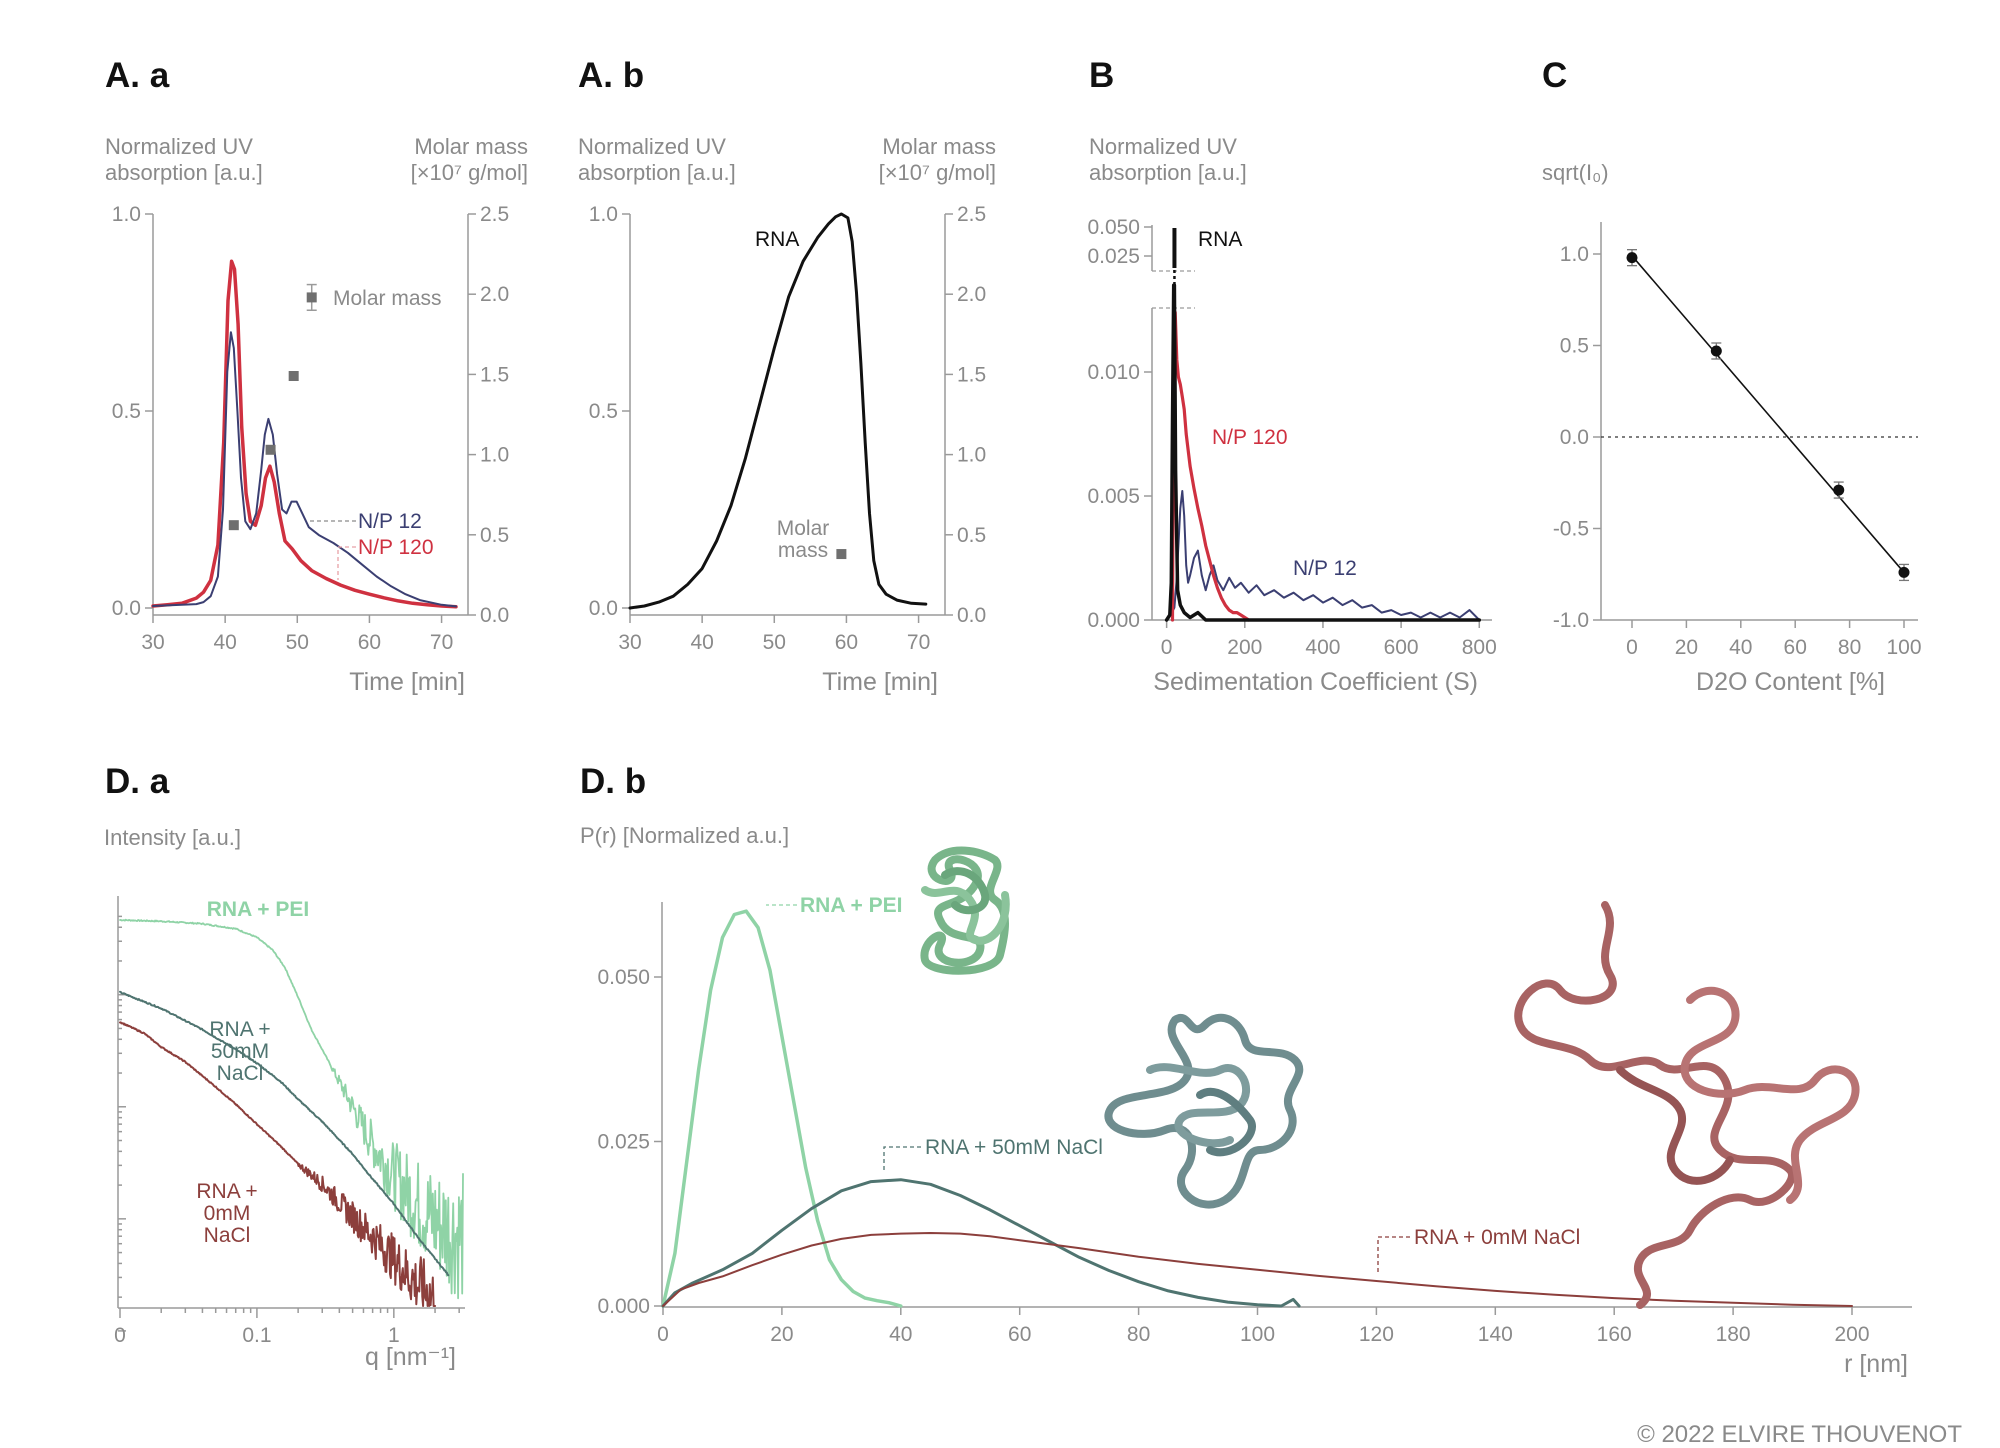 This screenshot has width=2000, height=1448. What do you see at coordinates (1497, 1237) in the screenshot?
I see `label-0-Db: RNA + 0mM NaCl` at bounding box center [1497, 1237].